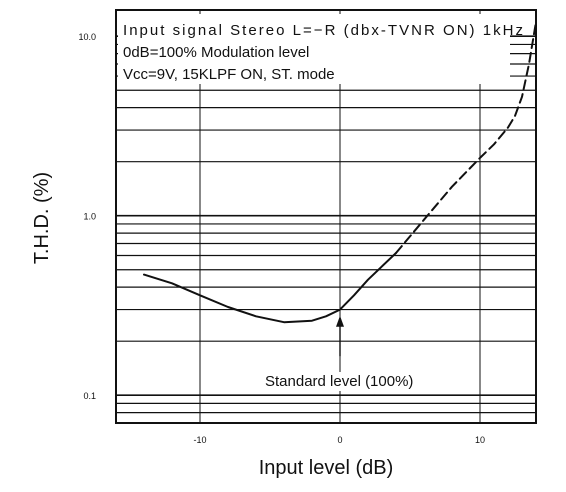 The image size is (566, 492). I want to click on standard-level-arrow, so click(340, 336).